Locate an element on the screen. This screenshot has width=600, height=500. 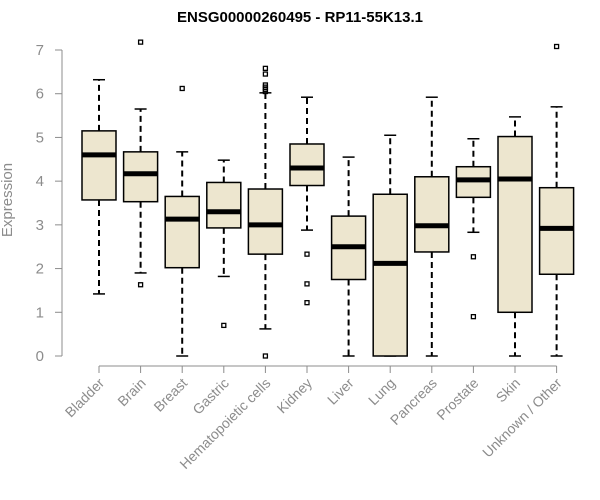
x-tick-label: Unknown / Other is located at coordinates (522, 418).